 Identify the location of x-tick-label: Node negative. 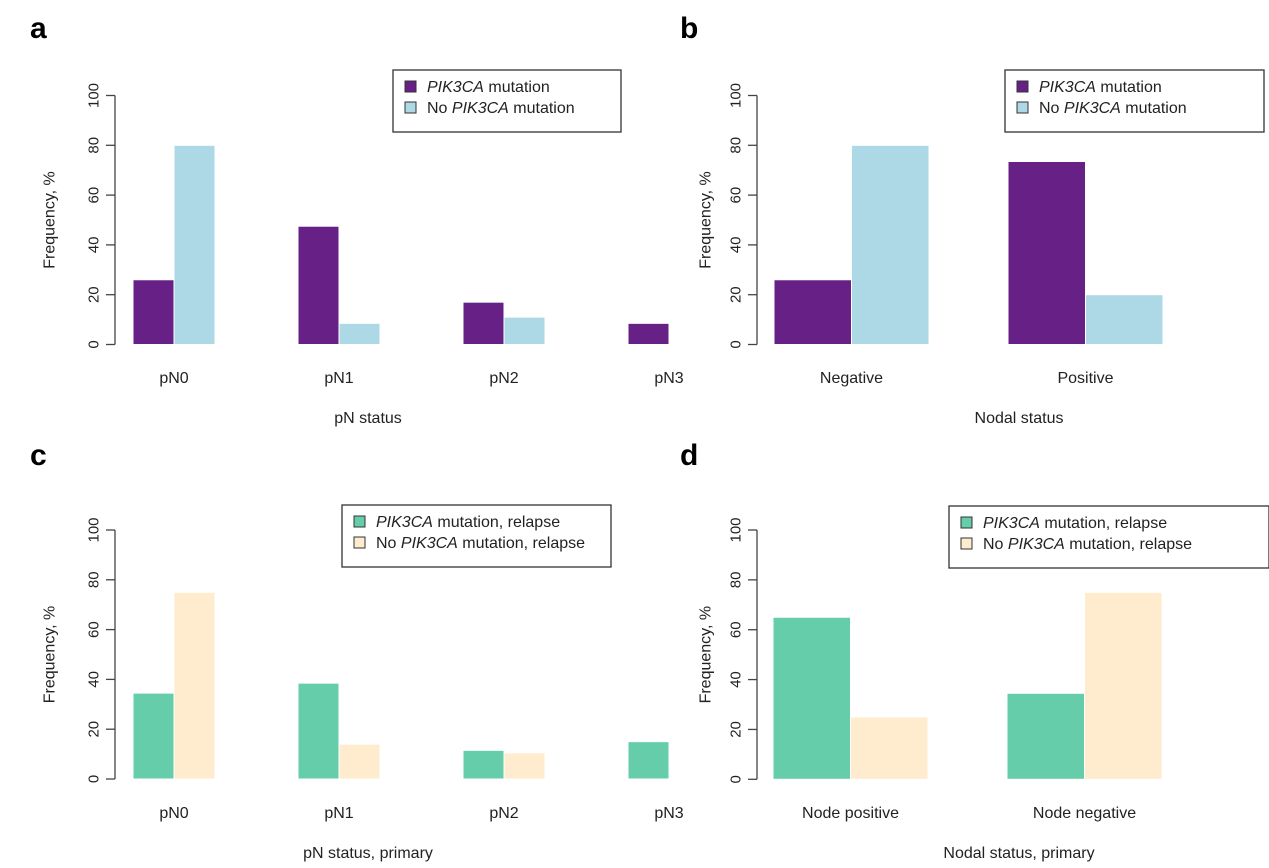
(1084, 813).